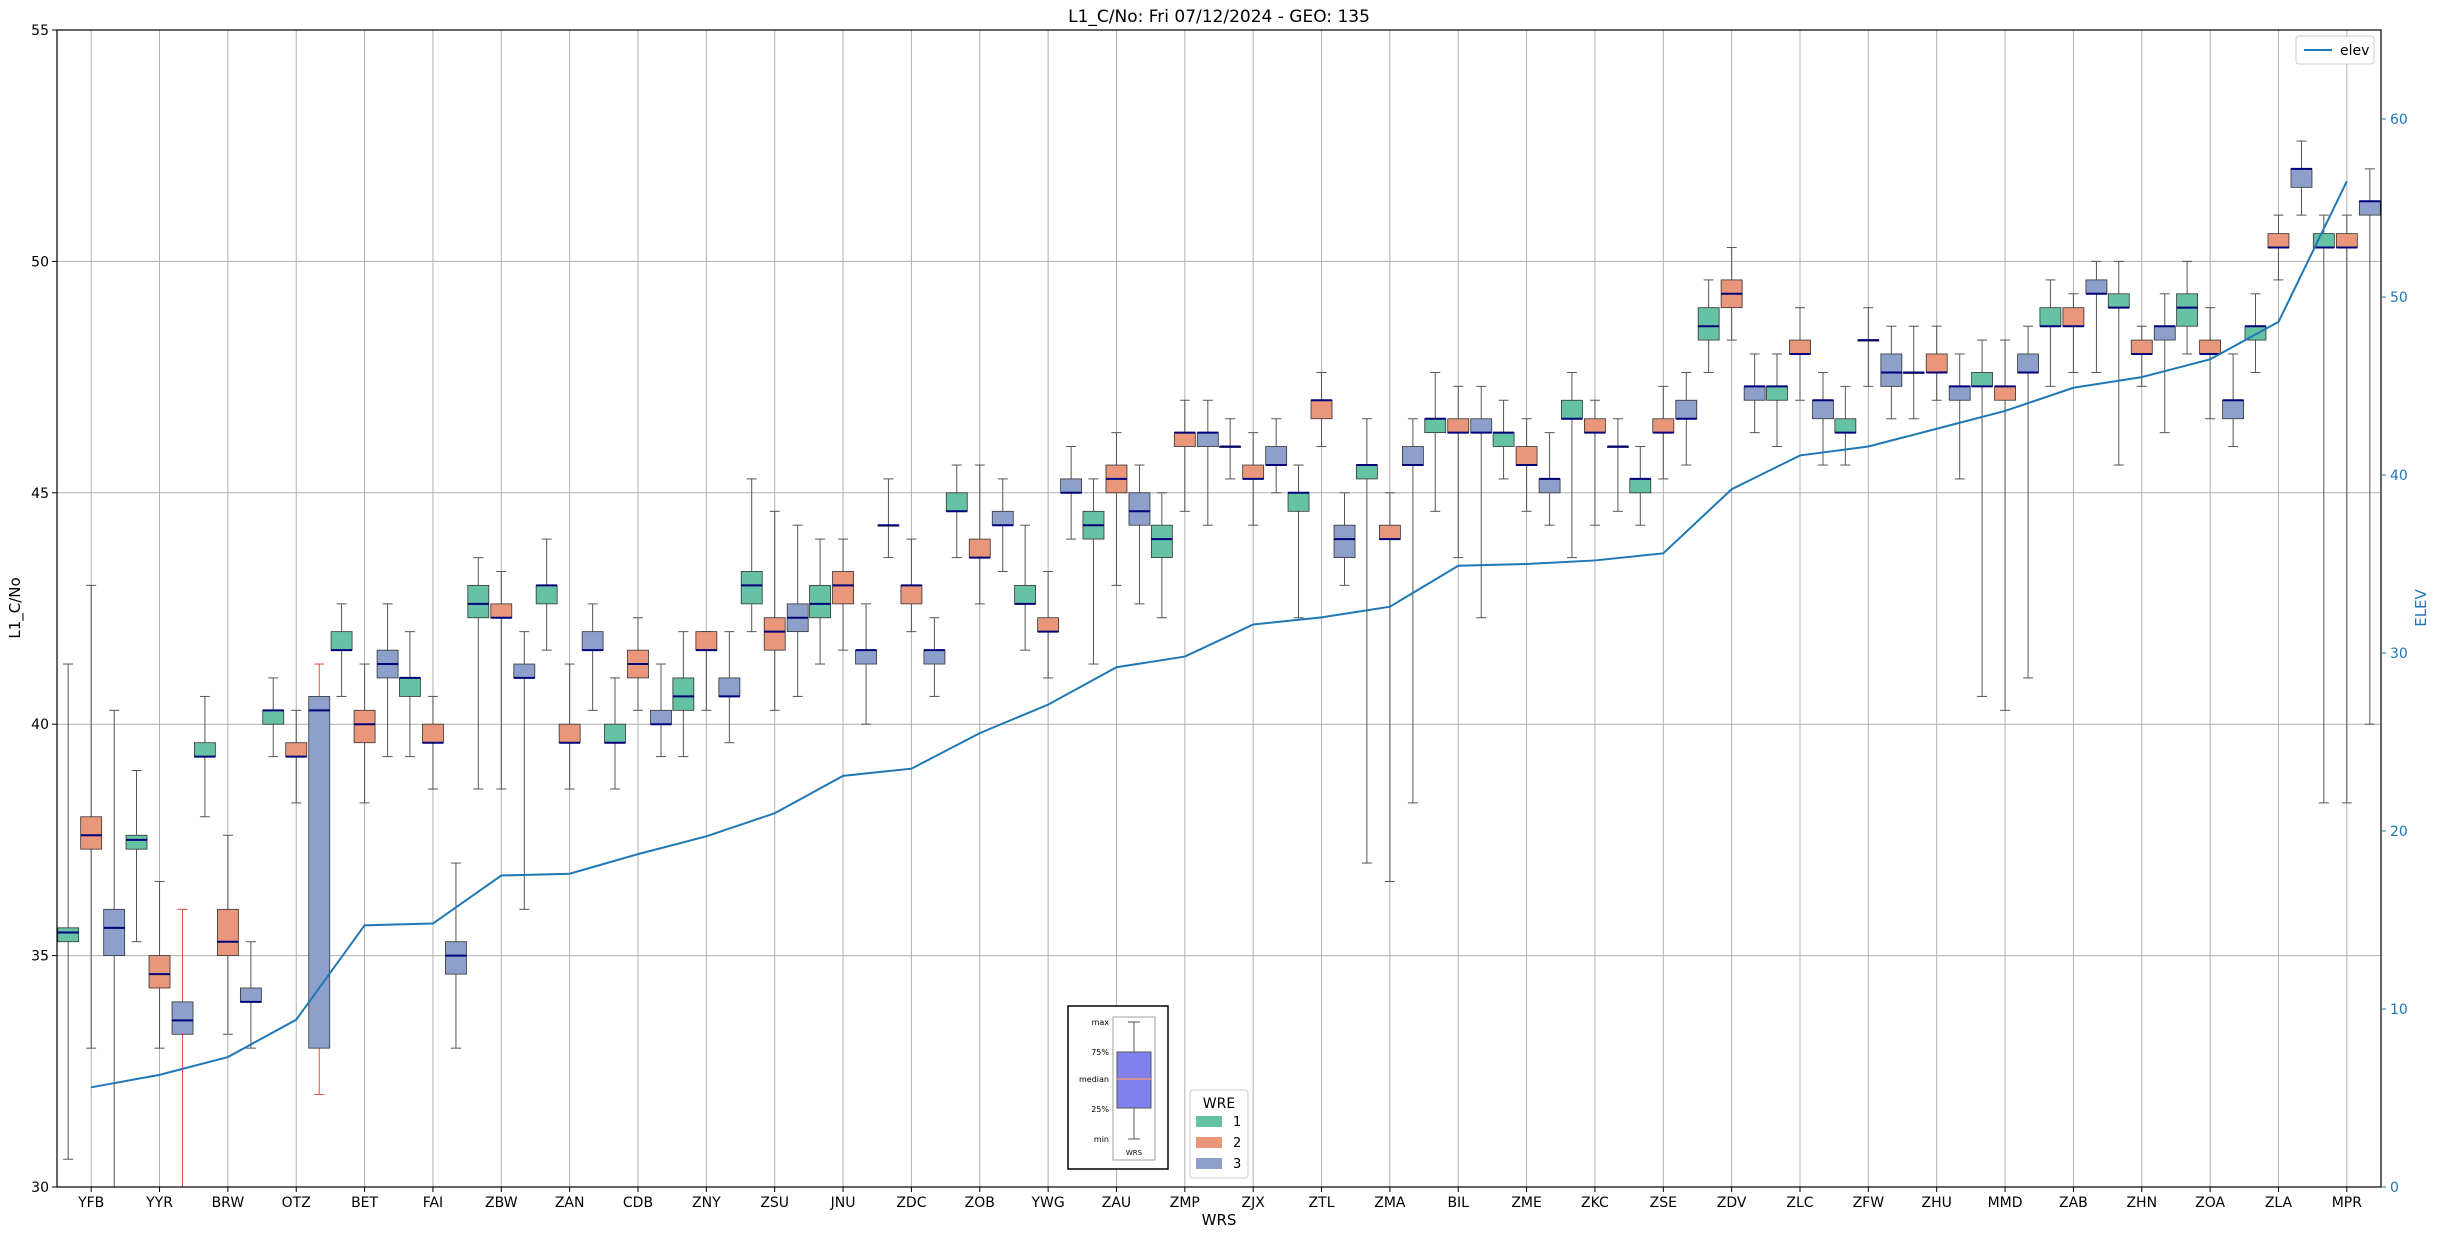  What do you see at coordinates (2278, 247) in the screenshot?
I see `boxplot-zla-wre2` at bounding box center [2278, 247].